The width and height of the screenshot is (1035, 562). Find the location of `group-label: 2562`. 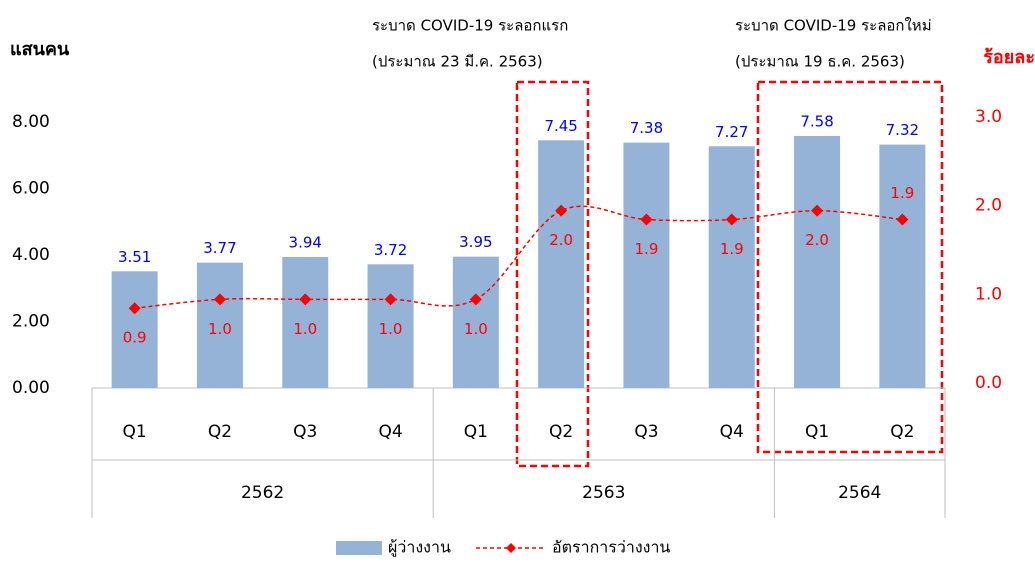

group-label: 2562 is located at coordinates (262, 493).